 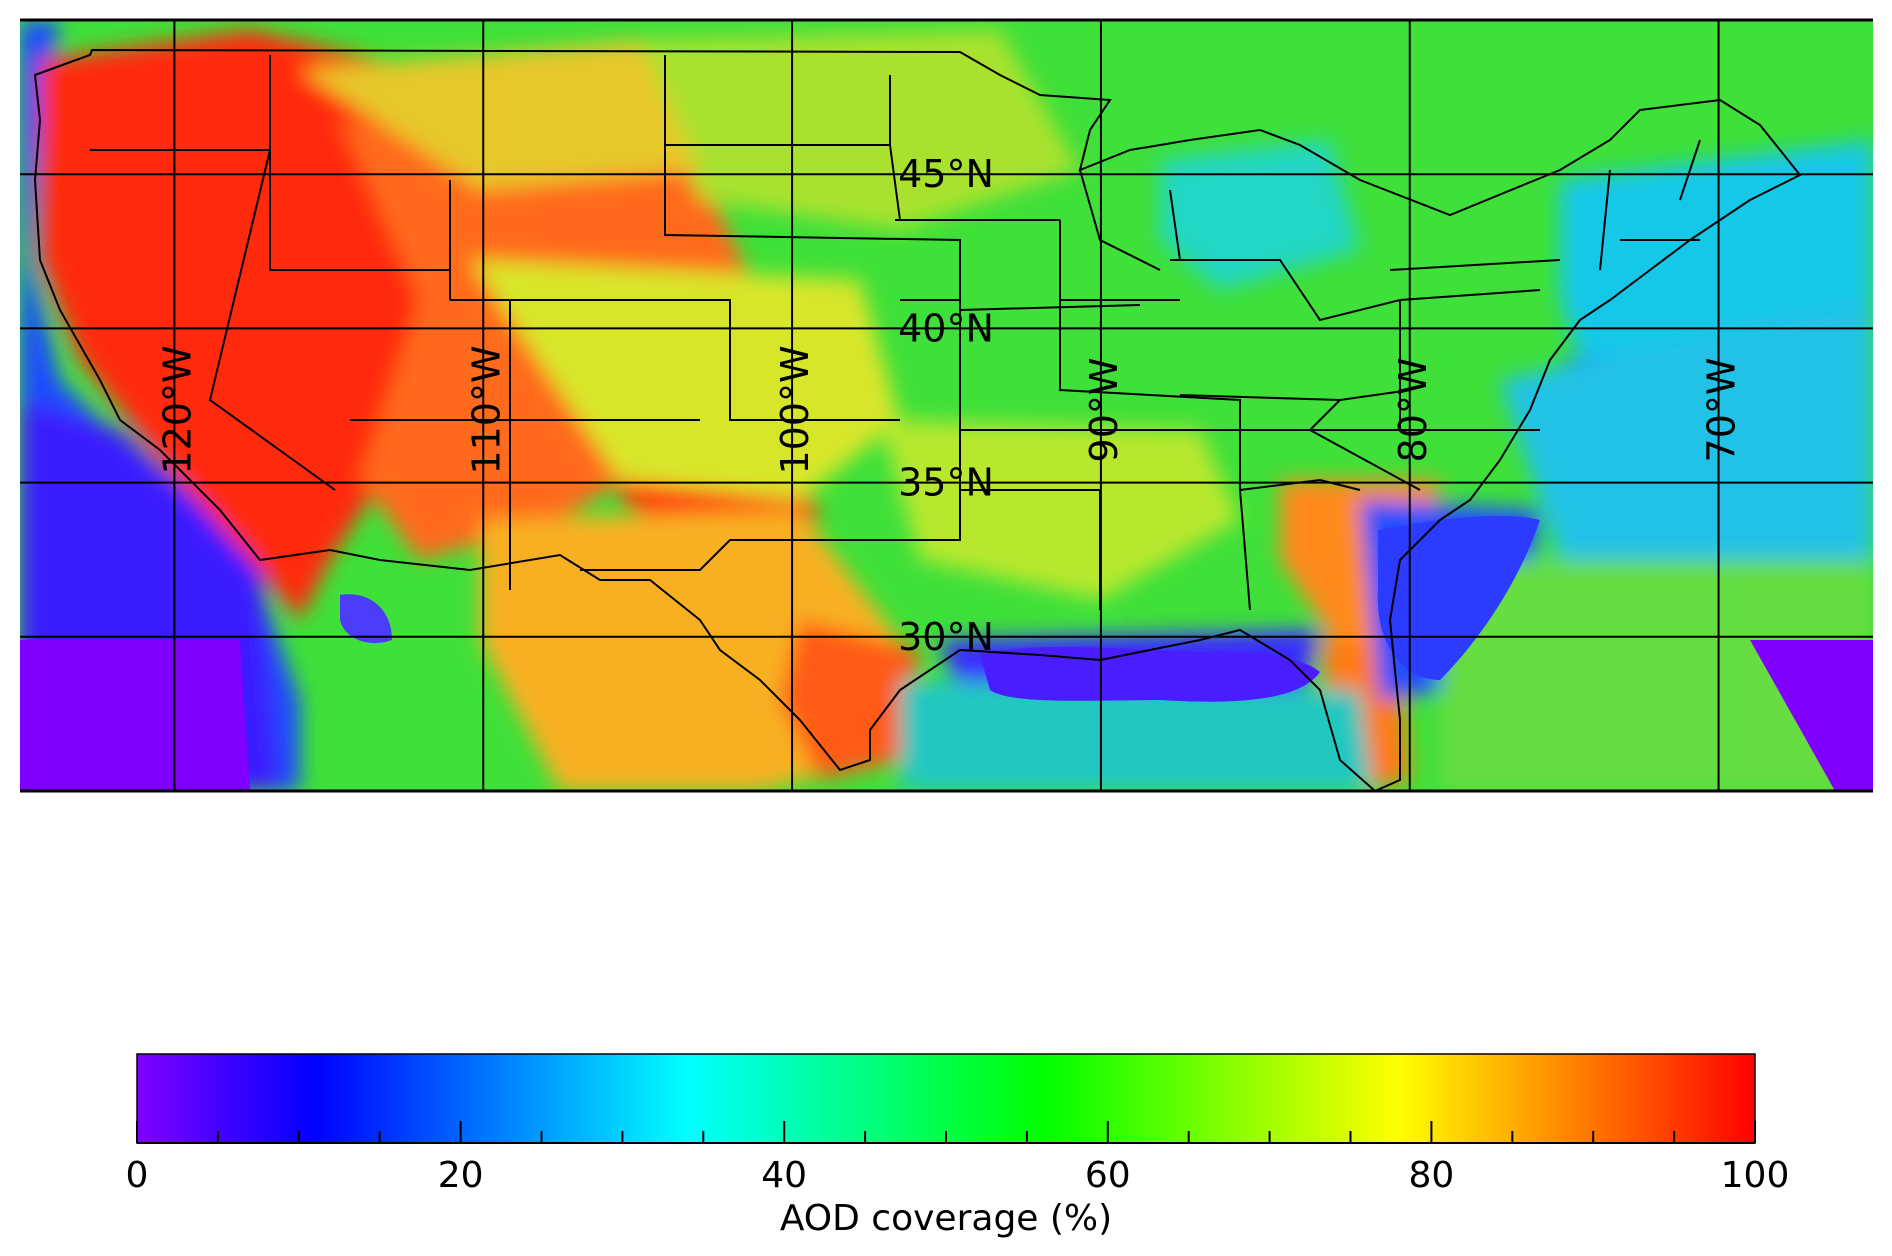 I want to click on colorbar-ticks: 0 20 40 60 80 100, so click(x=958, y=1158).